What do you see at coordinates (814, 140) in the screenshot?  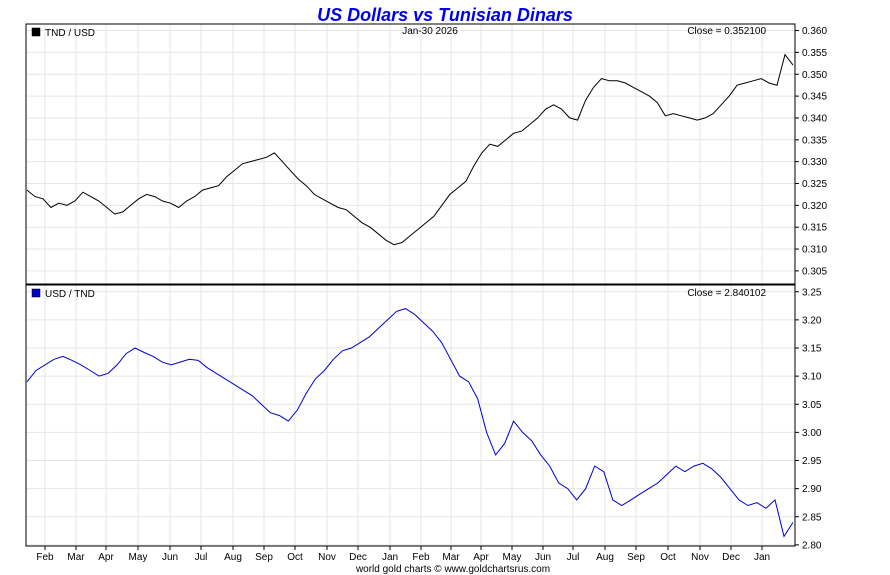 I see `y-tick-label: 0.335` at bounding box center [814, 140].